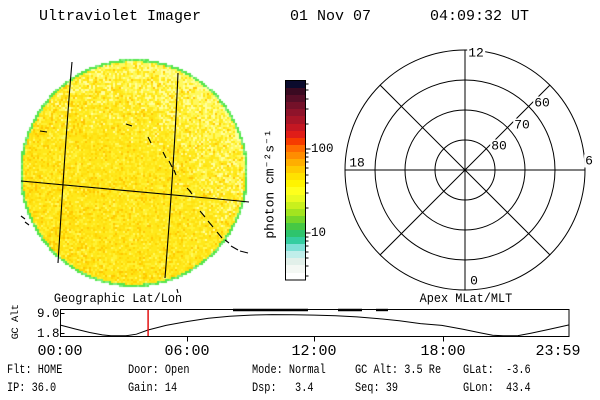 This screenshot has height=400, width=600. I want to click on colorbar-frame, so click(298, 180).